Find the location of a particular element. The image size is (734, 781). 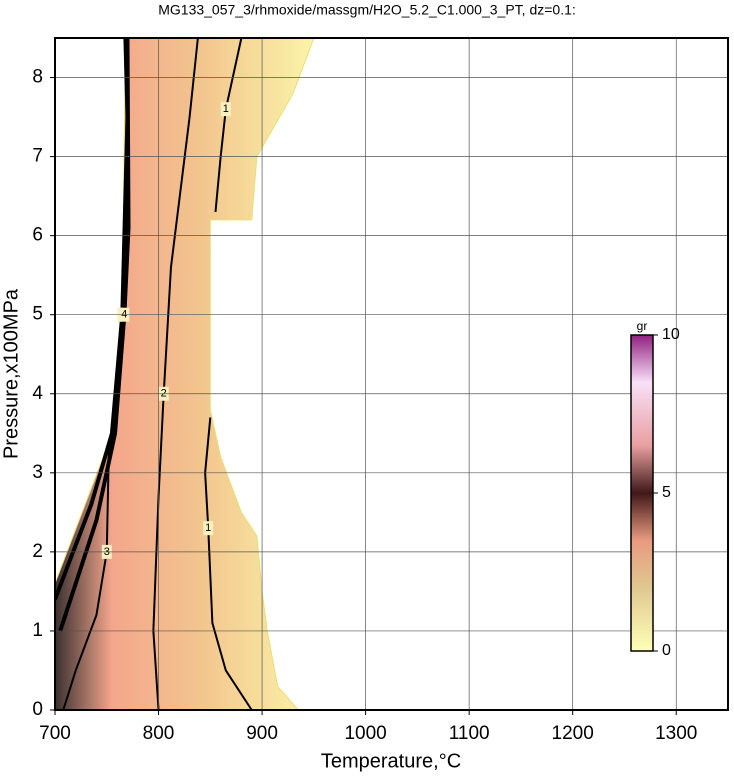

colorbar-tick-label: 0 is located at coordinates (666, 650).